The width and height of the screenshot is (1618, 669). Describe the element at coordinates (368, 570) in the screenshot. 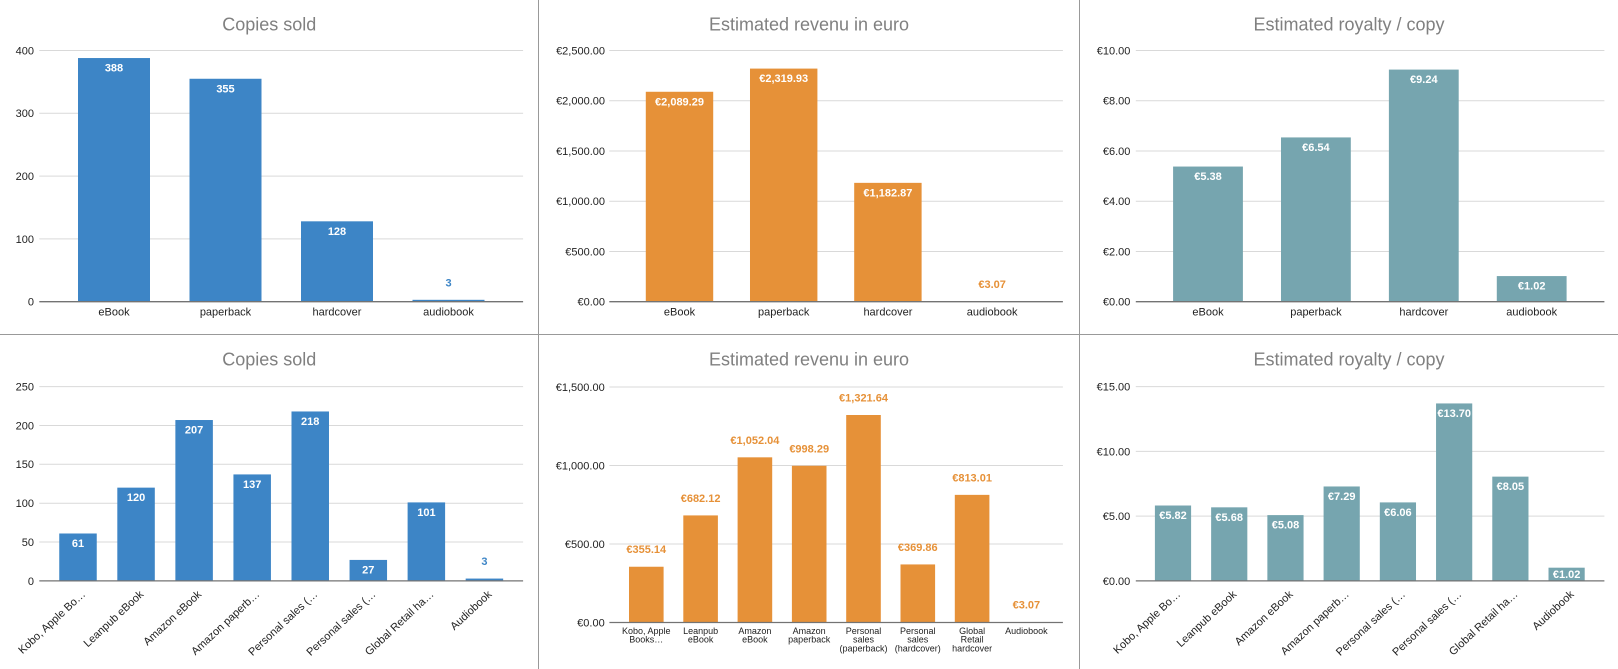

I see `svg-text: 27` at that location.